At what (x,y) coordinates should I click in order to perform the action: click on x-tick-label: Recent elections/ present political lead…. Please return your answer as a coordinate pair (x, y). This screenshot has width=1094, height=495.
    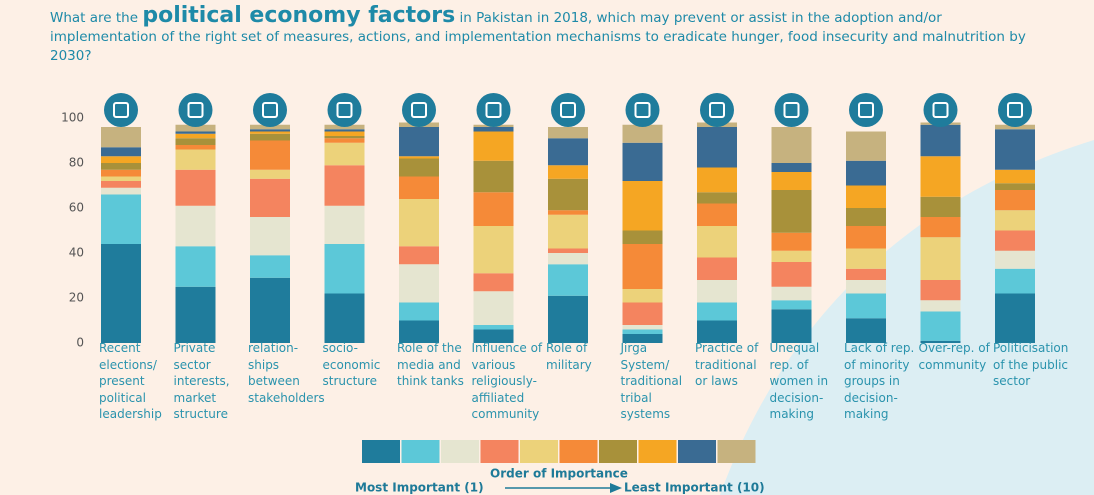
    Looking at the image, I should click on (130, 381).